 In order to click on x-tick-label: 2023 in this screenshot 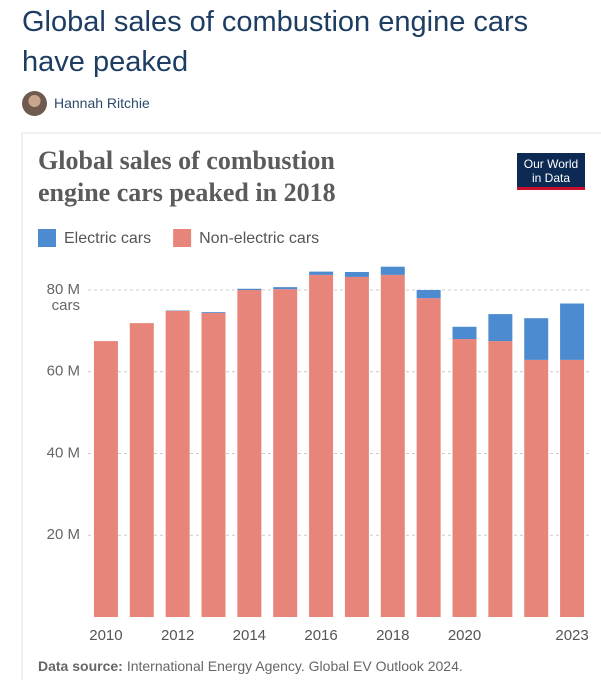, I will do `click(571, 635)`.